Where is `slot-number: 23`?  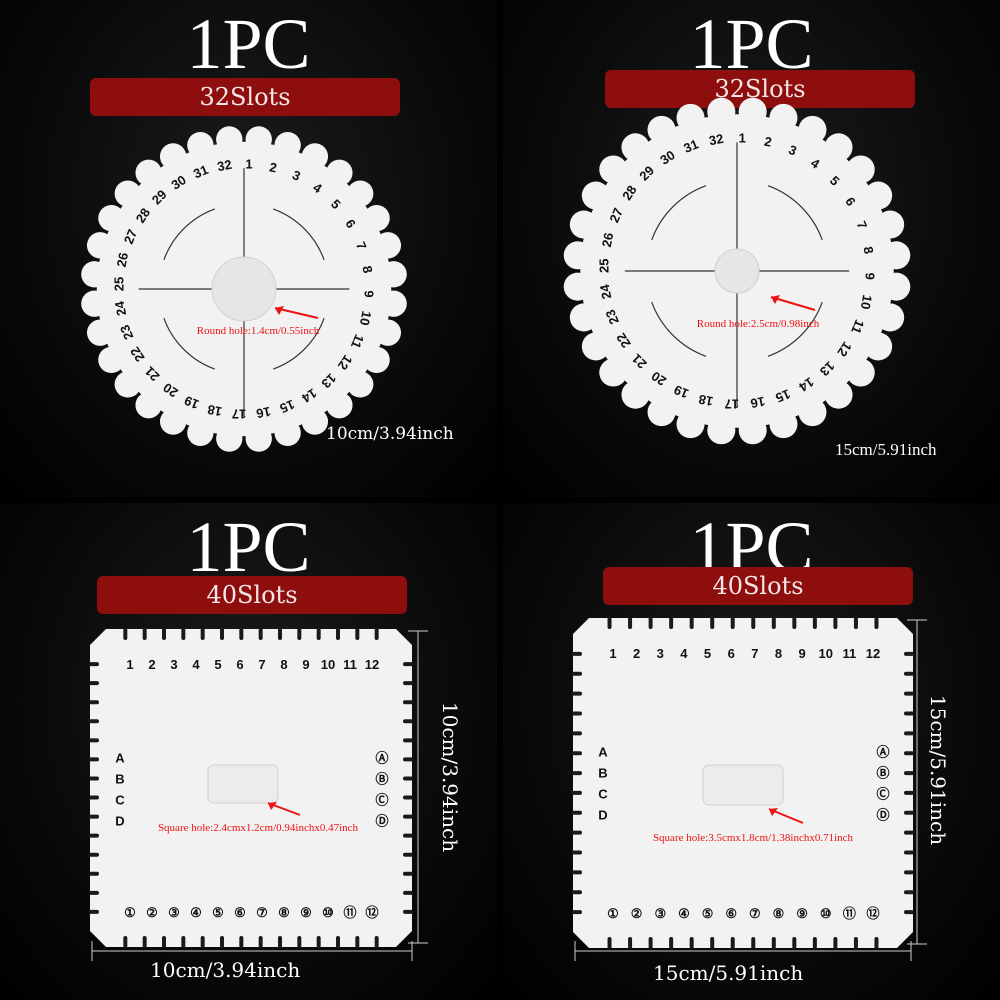 slot-number: 23 is located at coordinates (126, 332).